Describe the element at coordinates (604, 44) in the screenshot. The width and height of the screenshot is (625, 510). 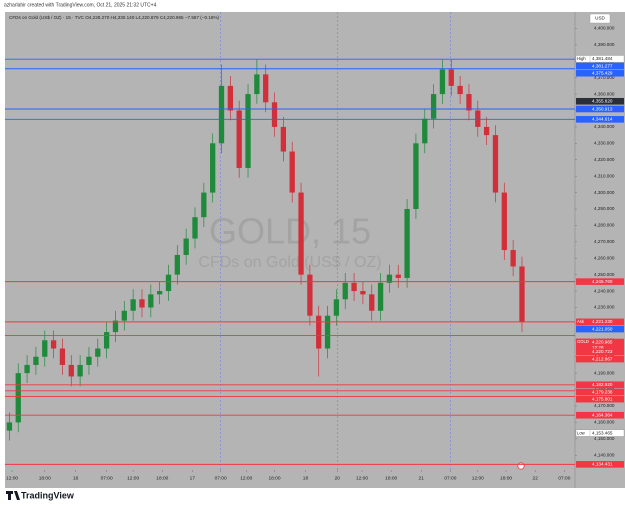
I see `y-tick-label: 4,390.000` at that location.